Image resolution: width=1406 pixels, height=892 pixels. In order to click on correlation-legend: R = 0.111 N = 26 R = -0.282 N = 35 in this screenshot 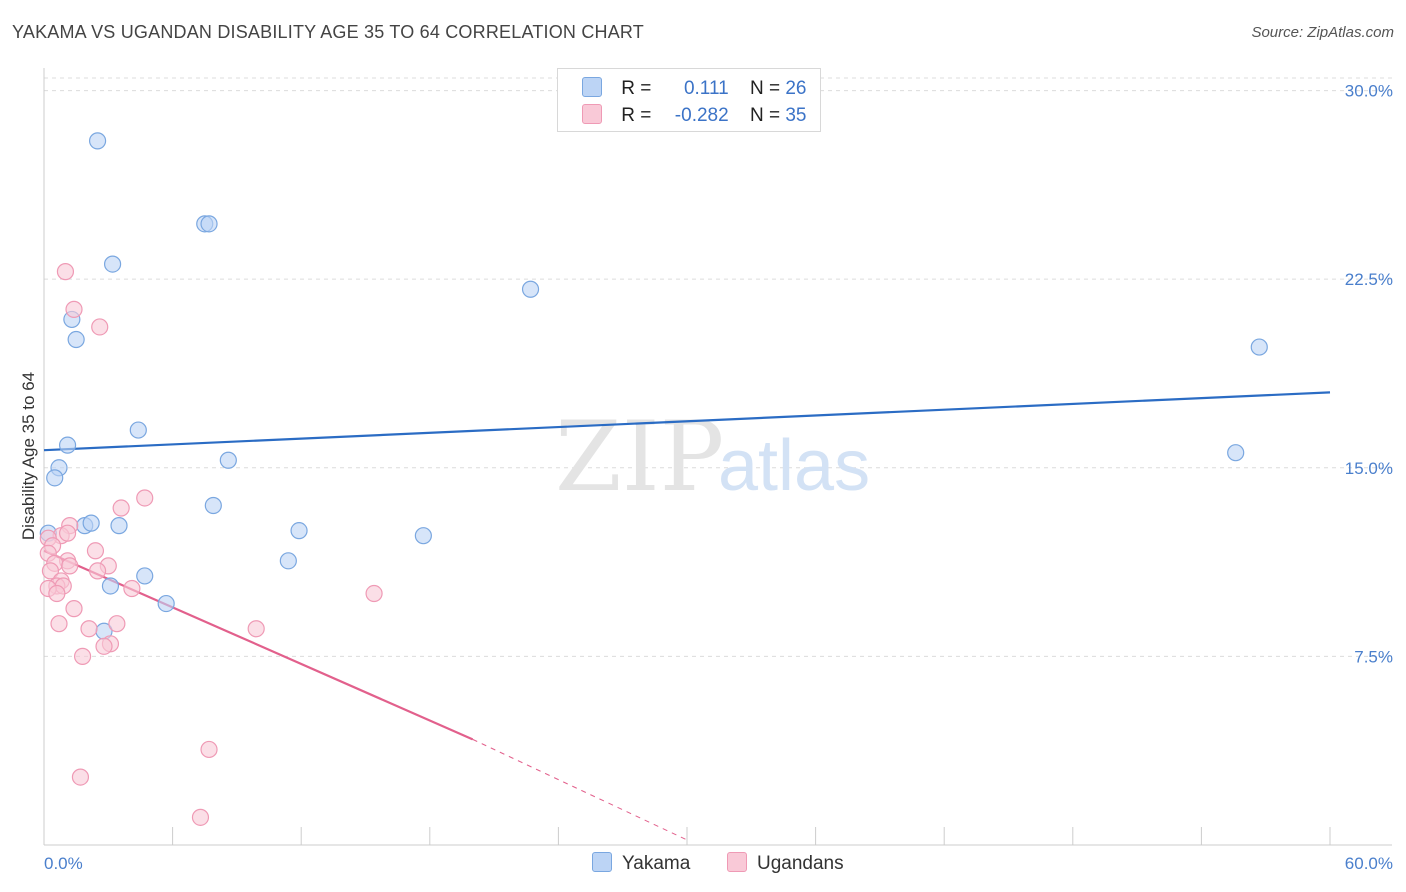, I will do `click(689, 100)`.